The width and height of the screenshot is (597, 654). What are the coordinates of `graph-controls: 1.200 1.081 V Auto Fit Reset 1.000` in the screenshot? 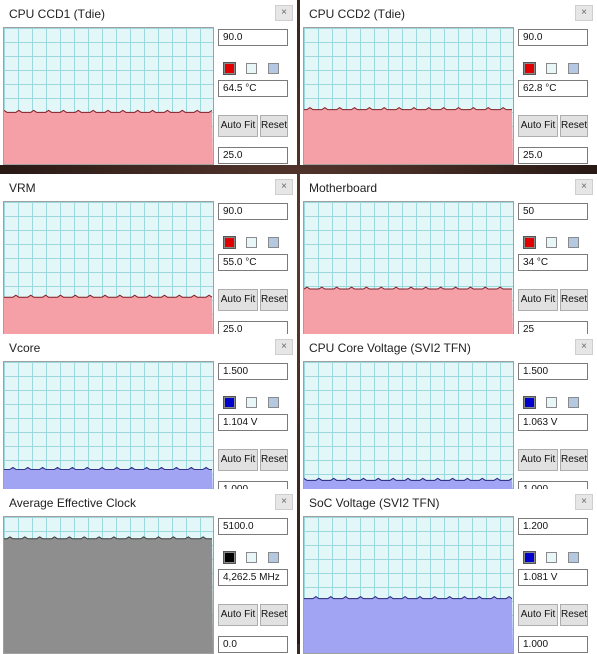 It's located at (555, 585).